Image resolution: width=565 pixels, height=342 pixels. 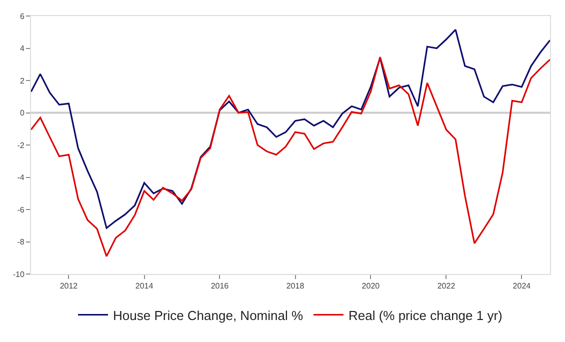 What do you see at coordinates (220, 286) in the screenshot?
I see `x-tick-label: 2016` at bounding box center [220, 286].